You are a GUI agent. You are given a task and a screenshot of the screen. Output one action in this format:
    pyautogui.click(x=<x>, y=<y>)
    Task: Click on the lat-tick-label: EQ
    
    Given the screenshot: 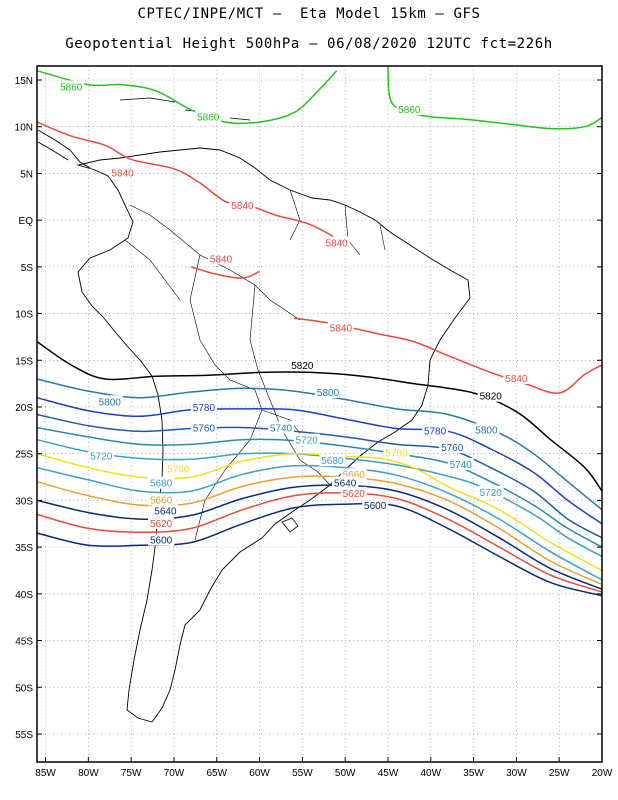 What is the action you would take?
    pyautogui.click(x=26, y=221)
    